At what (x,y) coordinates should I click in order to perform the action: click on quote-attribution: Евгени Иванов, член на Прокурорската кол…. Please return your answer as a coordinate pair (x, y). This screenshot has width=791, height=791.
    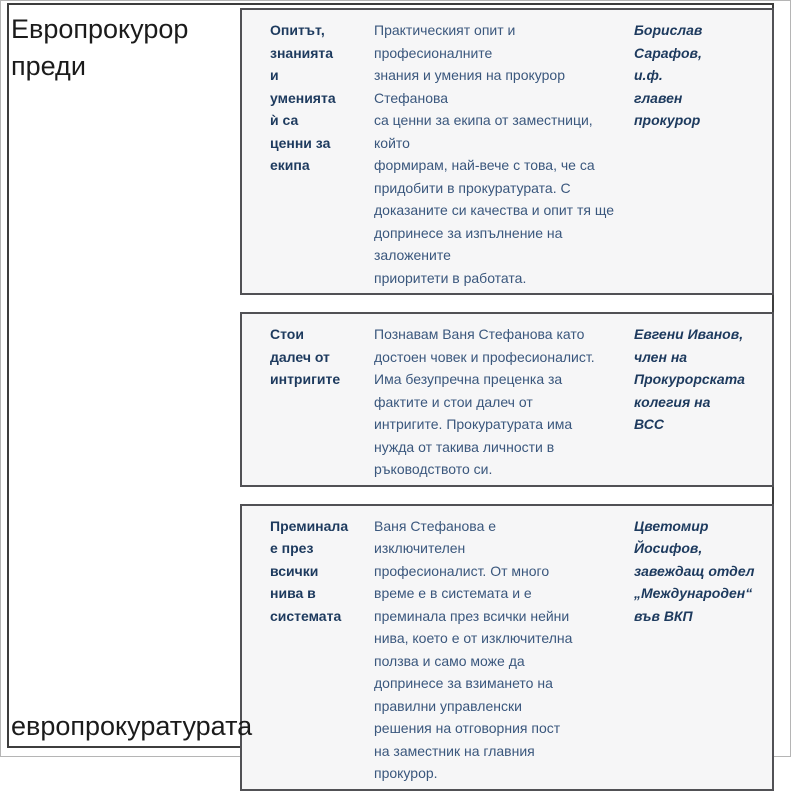
    Looking at the image, I should click on (689, 379).